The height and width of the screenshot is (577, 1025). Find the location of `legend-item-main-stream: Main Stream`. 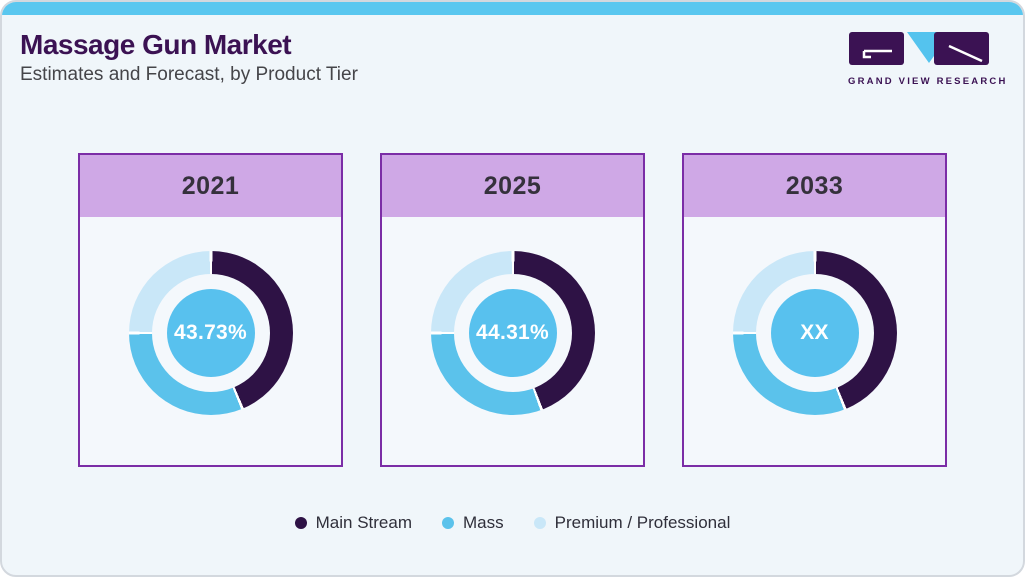

legend-item-main-stream: Main Stream is located at coordinates (353, 523).